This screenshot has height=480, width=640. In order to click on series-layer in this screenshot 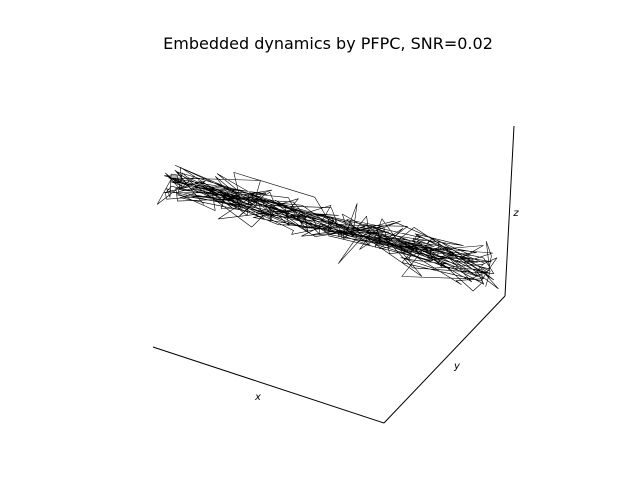, I will do `click(327, 228)`.